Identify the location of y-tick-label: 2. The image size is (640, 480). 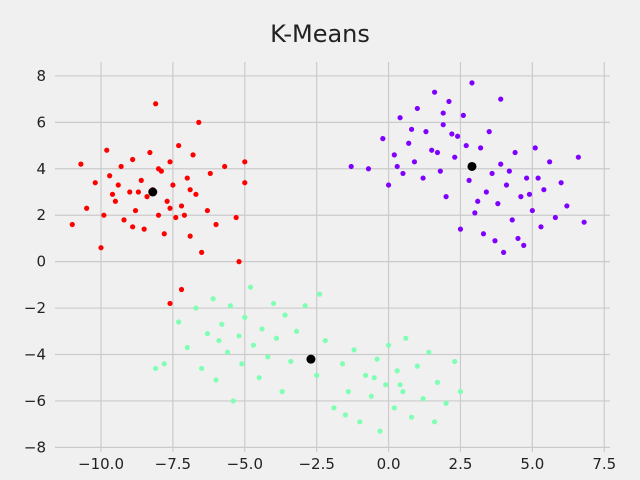
(41, 215).